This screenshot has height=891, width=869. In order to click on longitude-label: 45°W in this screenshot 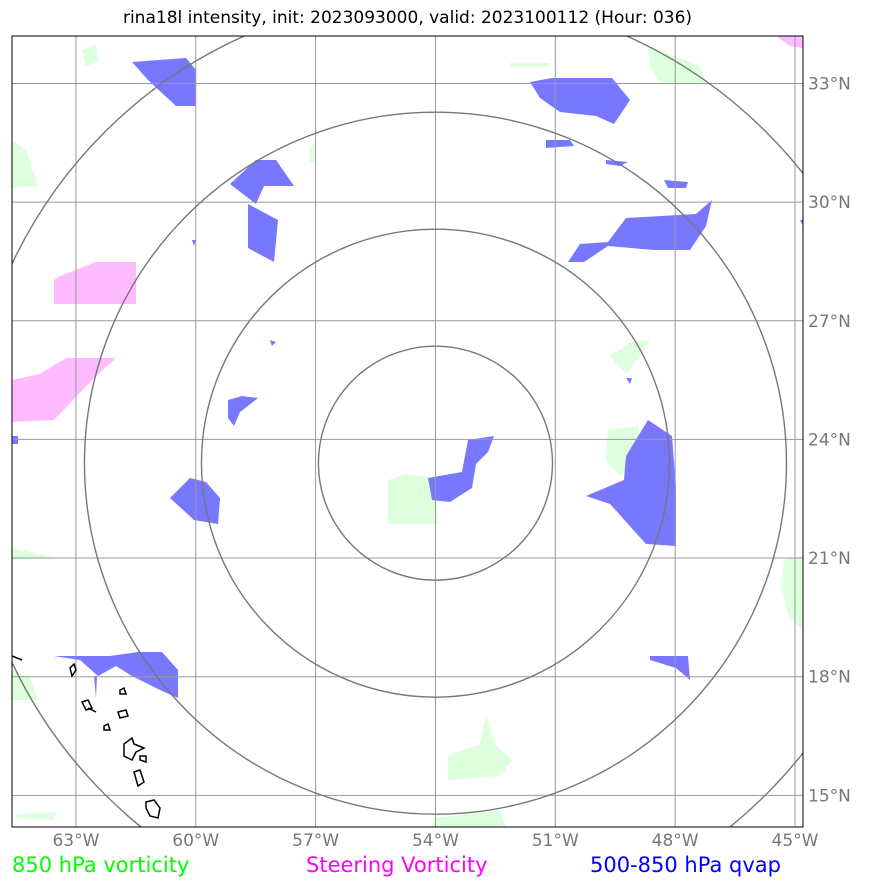, I will do `click(795, 841)`.